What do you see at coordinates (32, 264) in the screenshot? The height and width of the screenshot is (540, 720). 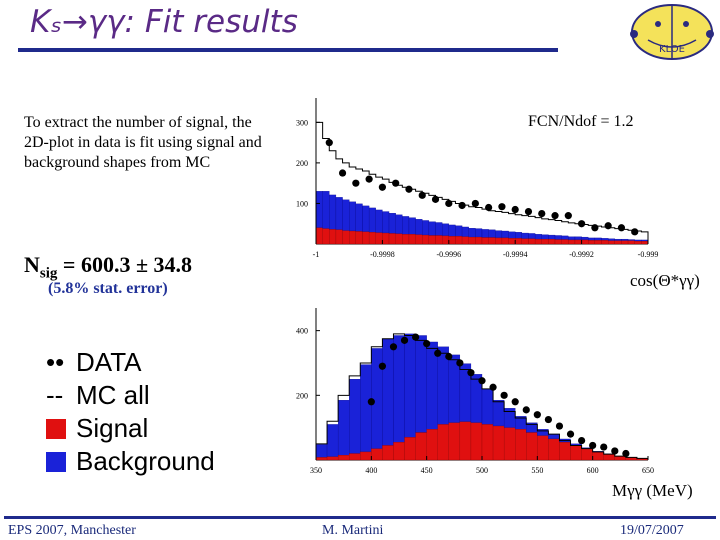 I see `nsig-label: N` at bounding box center [32, 264].